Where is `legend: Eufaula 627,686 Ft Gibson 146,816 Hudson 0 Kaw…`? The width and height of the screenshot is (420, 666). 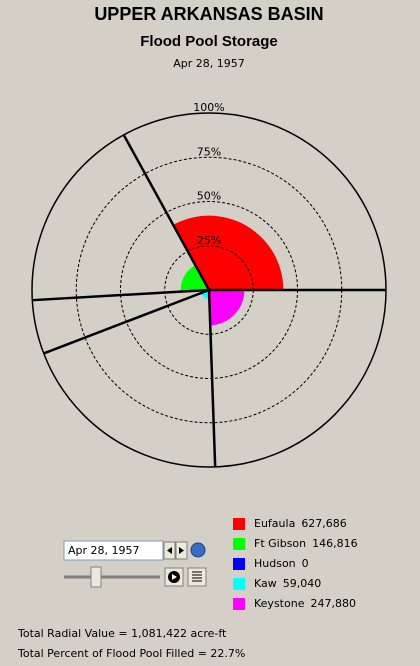
legend: Eufaula 627,686 Ft Gibson 146,816 Hudson 0 Kaw… is located at coordinates (295, 563).